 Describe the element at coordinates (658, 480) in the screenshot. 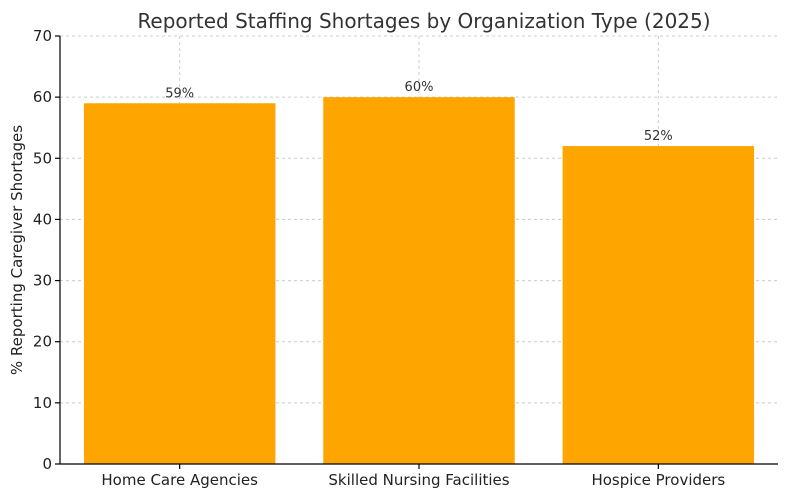

I see `x-tick-label: Hospice Providers` at that location.